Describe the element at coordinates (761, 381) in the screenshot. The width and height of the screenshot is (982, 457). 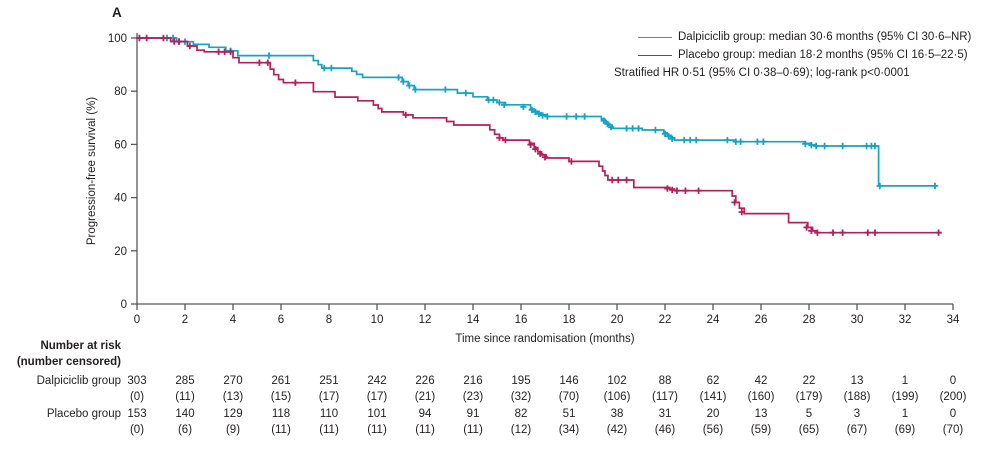
I see `at-risk-value: 42` at that location.